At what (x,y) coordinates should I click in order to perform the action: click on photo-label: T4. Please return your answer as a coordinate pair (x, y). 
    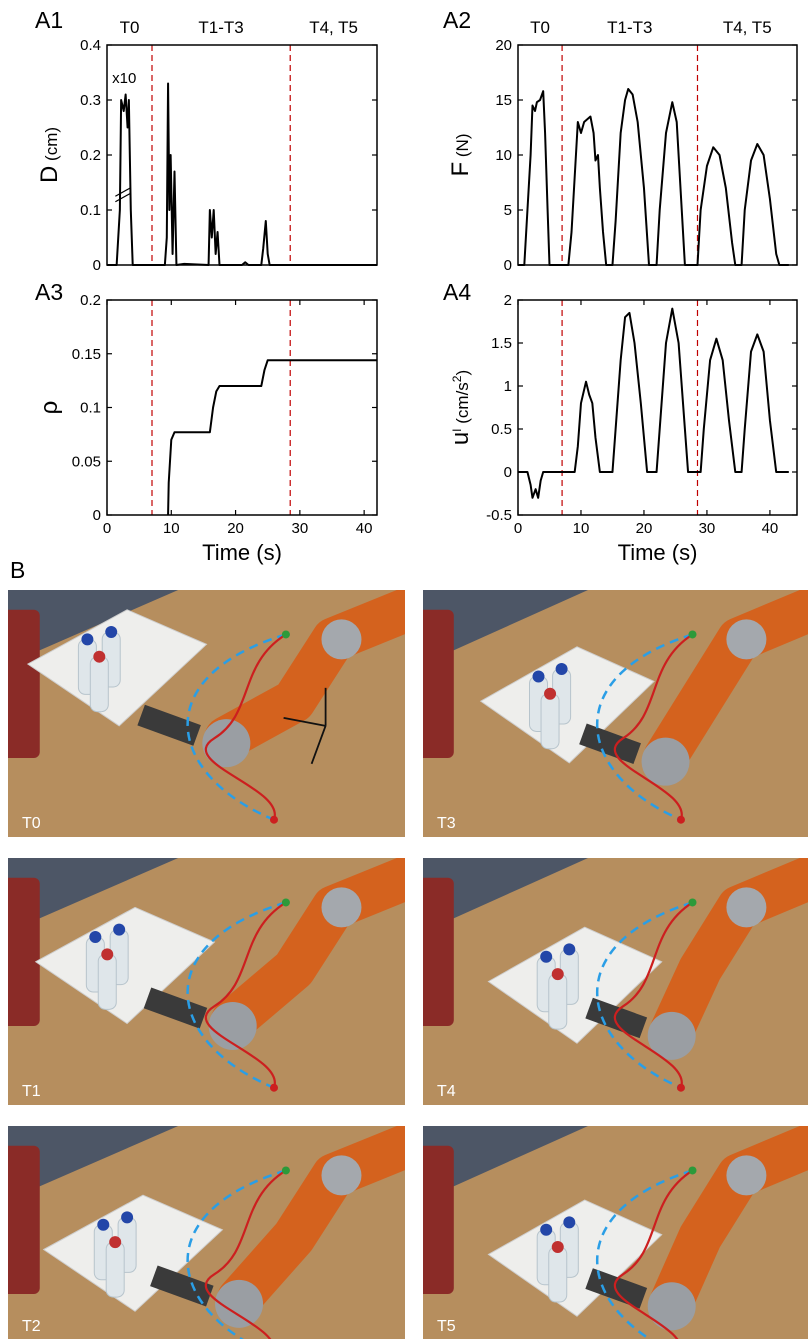
    Looking at the image, I should click on (446, 1091).